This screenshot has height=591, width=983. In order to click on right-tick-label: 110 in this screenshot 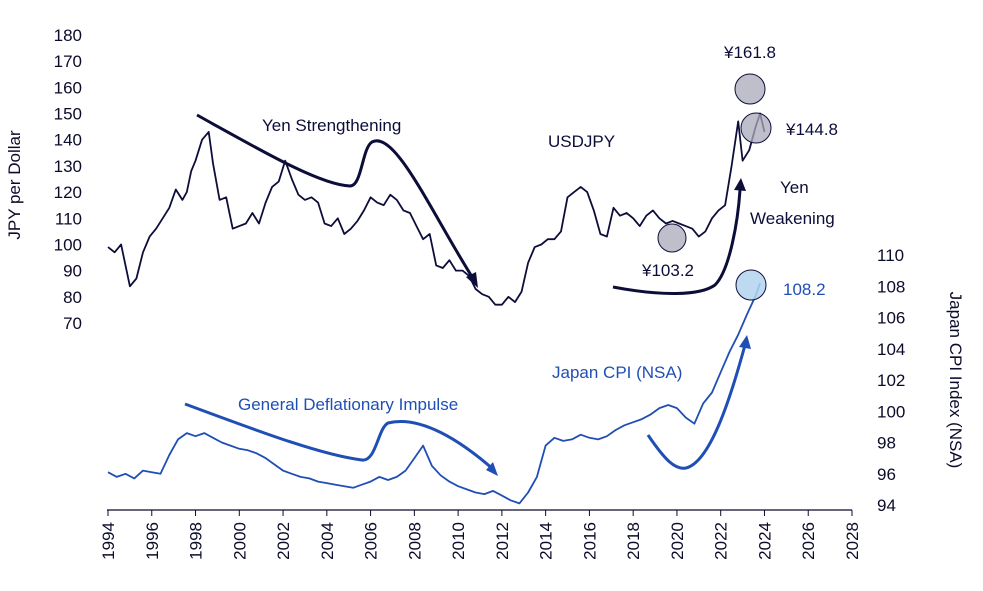, I will do `click(890, 255)`.